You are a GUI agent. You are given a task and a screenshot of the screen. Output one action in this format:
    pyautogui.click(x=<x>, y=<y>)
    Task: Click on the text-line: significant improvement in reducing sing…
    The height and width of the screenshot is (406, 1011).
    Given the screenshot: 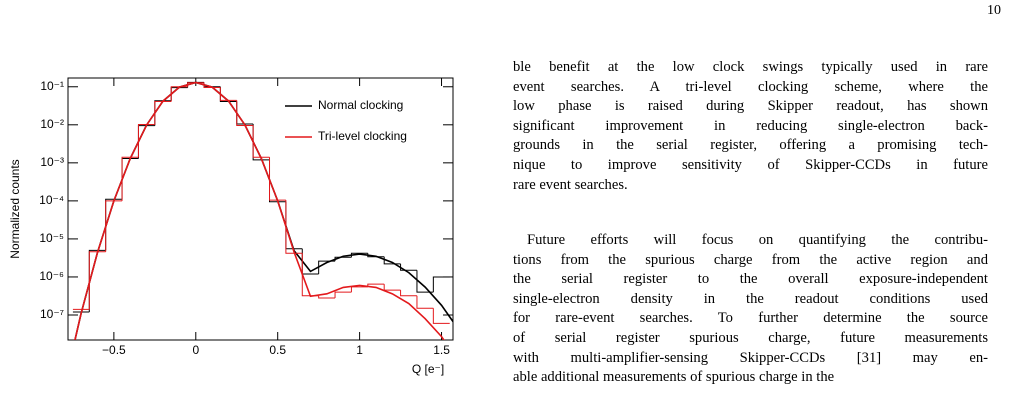 What is the action you would take?
    pyautogui.click(x=750, y=125)
    